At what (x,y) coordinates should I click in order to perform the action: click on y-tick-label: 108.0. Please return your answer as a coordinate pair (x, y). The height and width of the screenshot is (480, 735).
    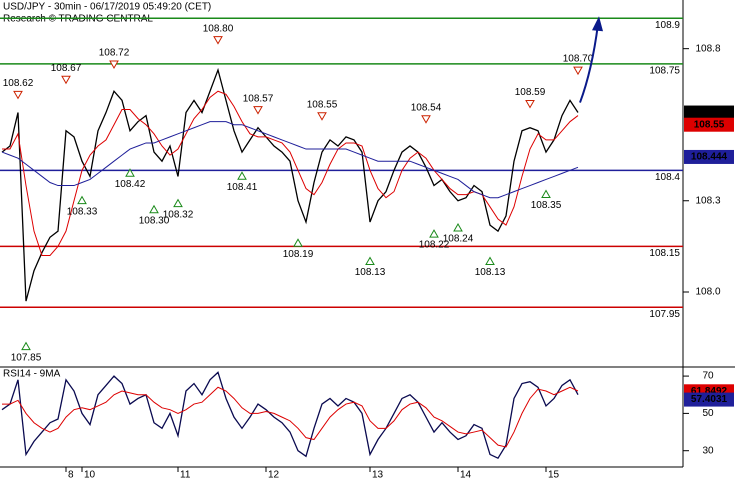
    Looking at the image, I should click on (707, 292).